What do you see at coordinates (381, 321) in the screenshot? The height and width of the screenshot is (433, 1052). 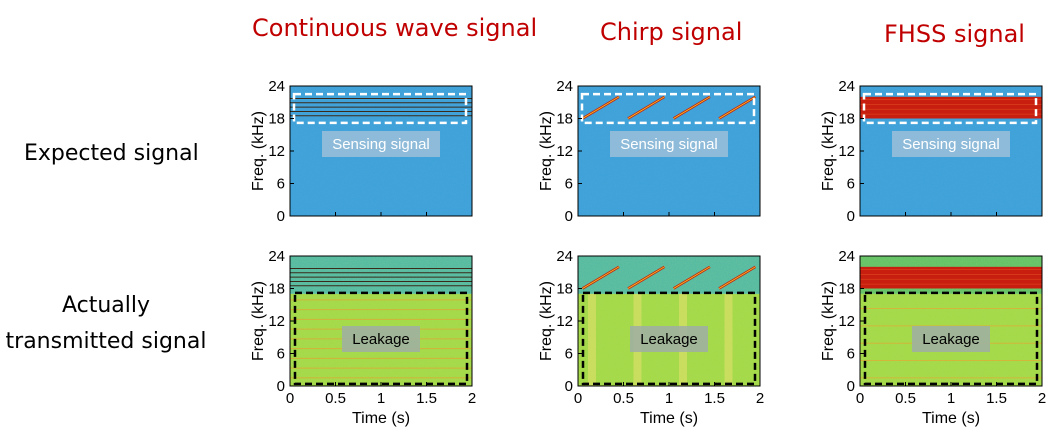 I see `noise-texture` at bounding box center [381, 321].